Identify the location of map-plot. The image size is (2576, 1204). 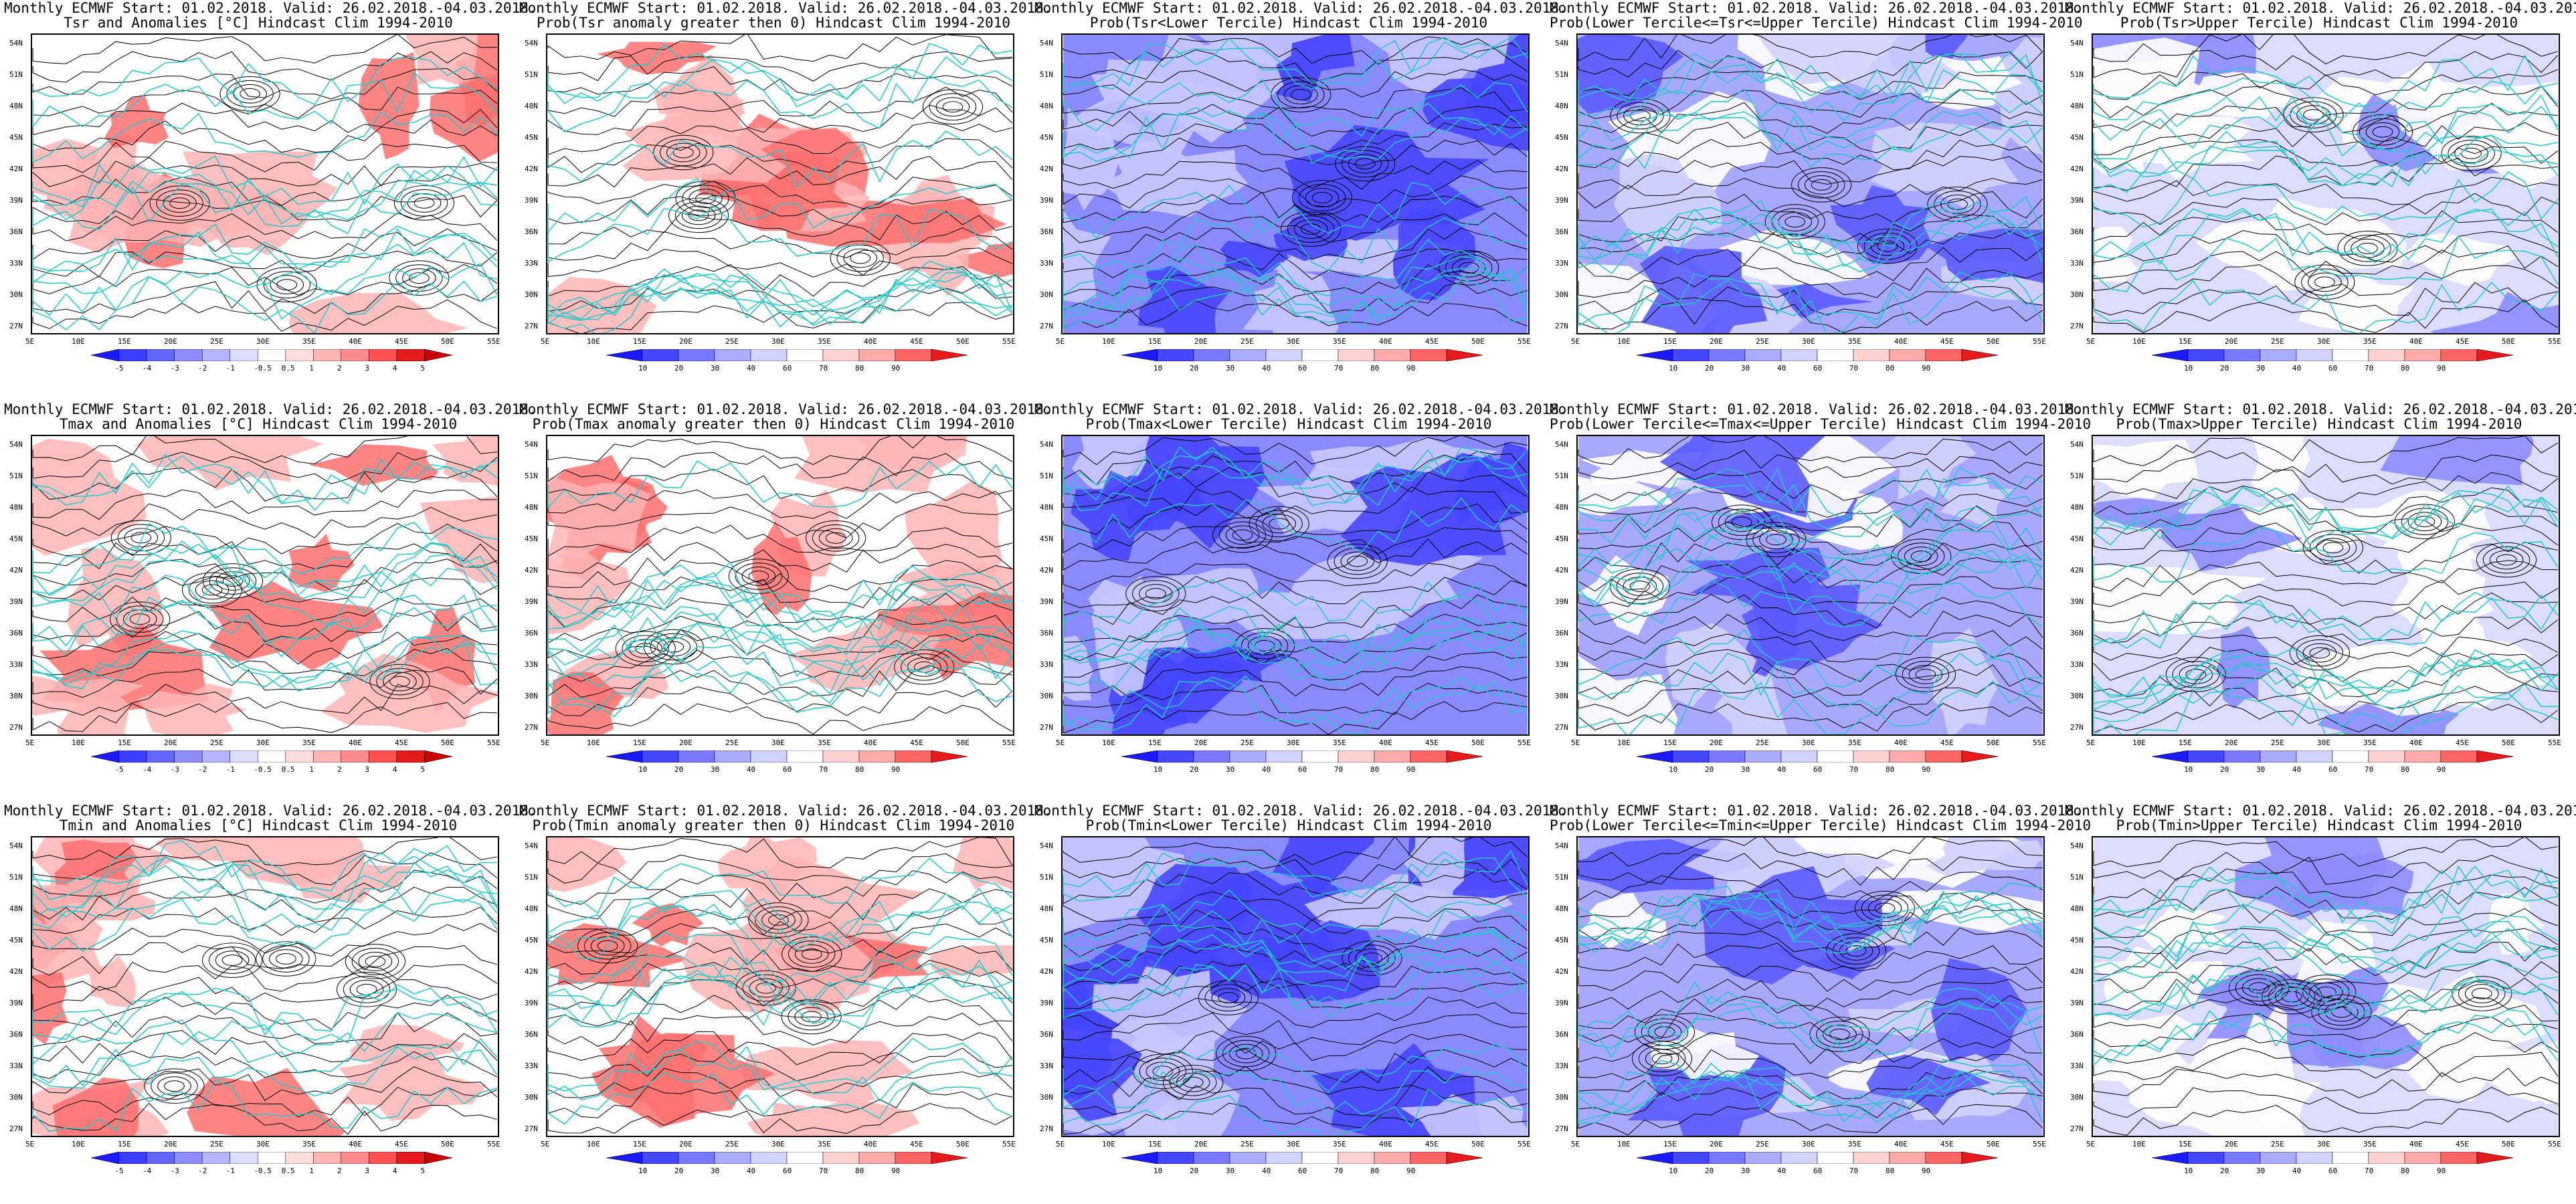
(2326, 986).